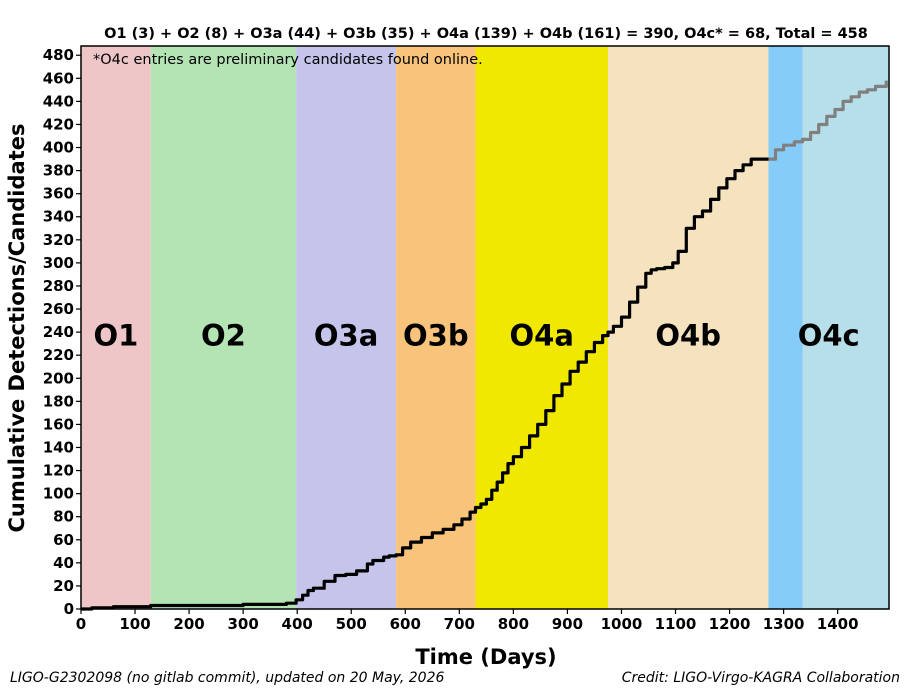 The width and height of the screenshot is (908, 692). What do you see at coordinates (436, 335) in the screenshot?
I see `run-label-o3b: O3b` at bounding box center [436, 335].